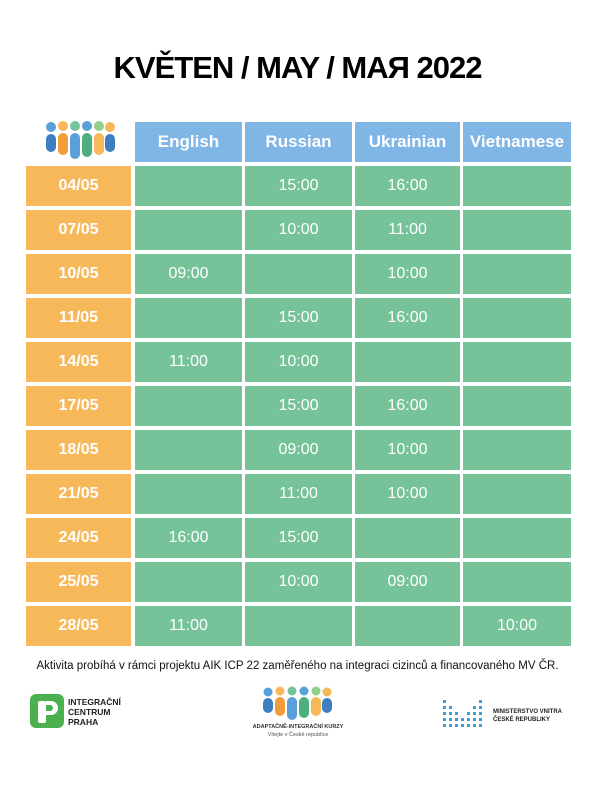 This screenshot has height=795, width=595. I want to click on date-cell: 14/05, so click(78, 362).